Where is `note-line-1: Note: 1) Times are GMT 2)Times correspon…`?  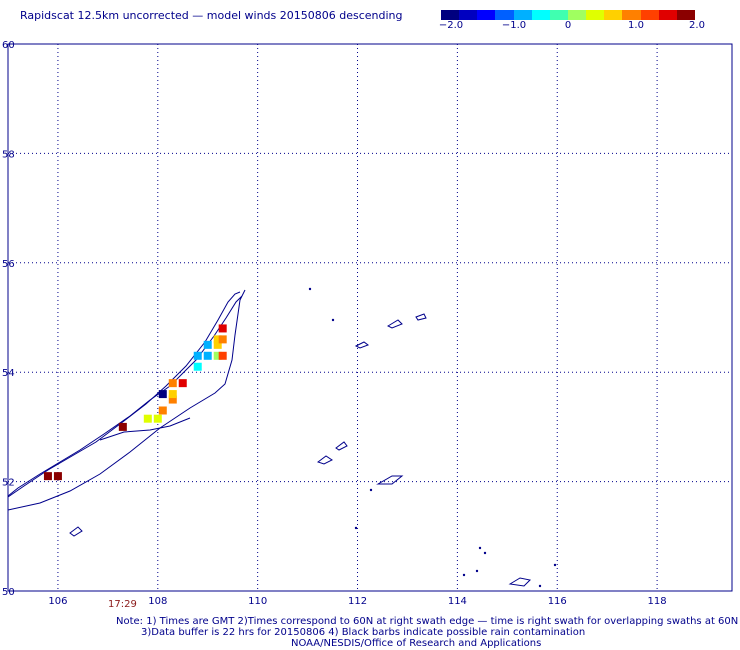
note-line-1: Note: 1) Times are GMT 2)Times correspon… is located at coordinates (427, 621).